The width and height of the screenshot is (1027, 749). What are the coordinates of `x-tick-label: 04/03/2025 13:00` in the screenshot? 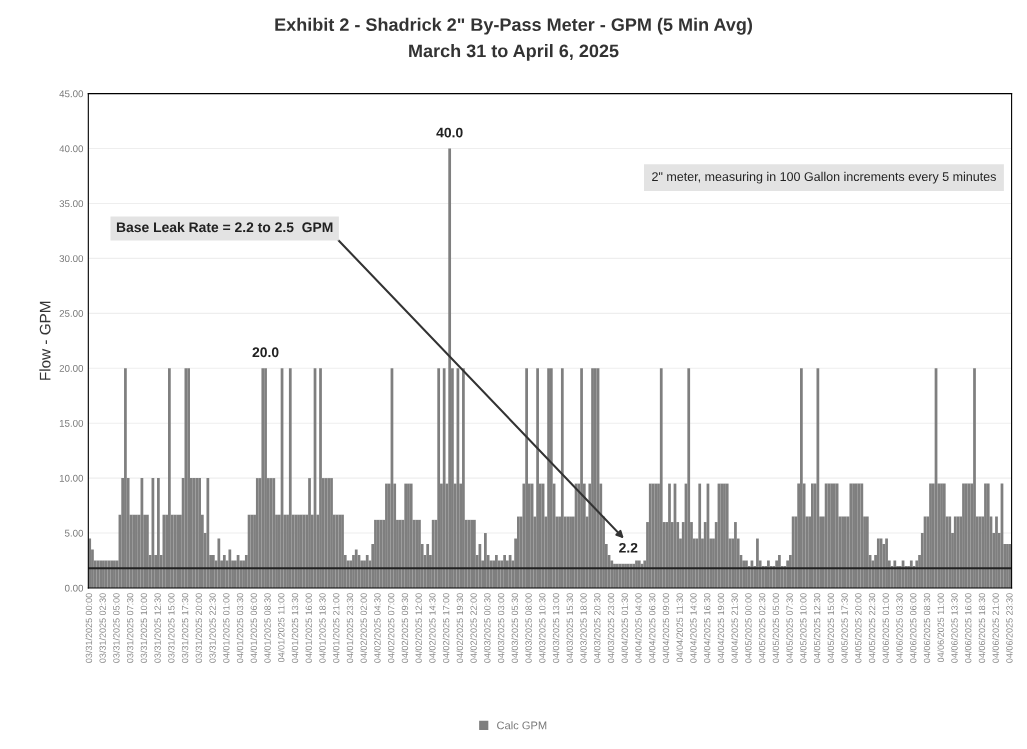 It's located at (556, 628).